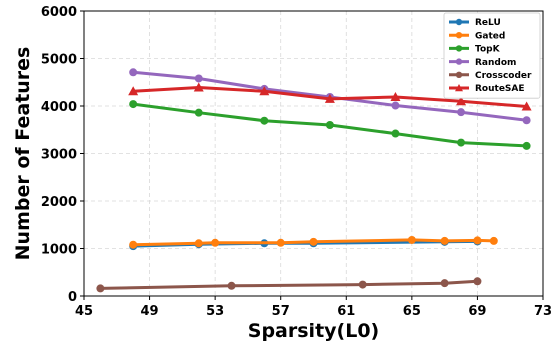 Image resolution: width=559 pixels, height=345 pixels. Describe the element at coordinates (346, 311) in the screenshot. I see `x-tick-label: 61` at that location.